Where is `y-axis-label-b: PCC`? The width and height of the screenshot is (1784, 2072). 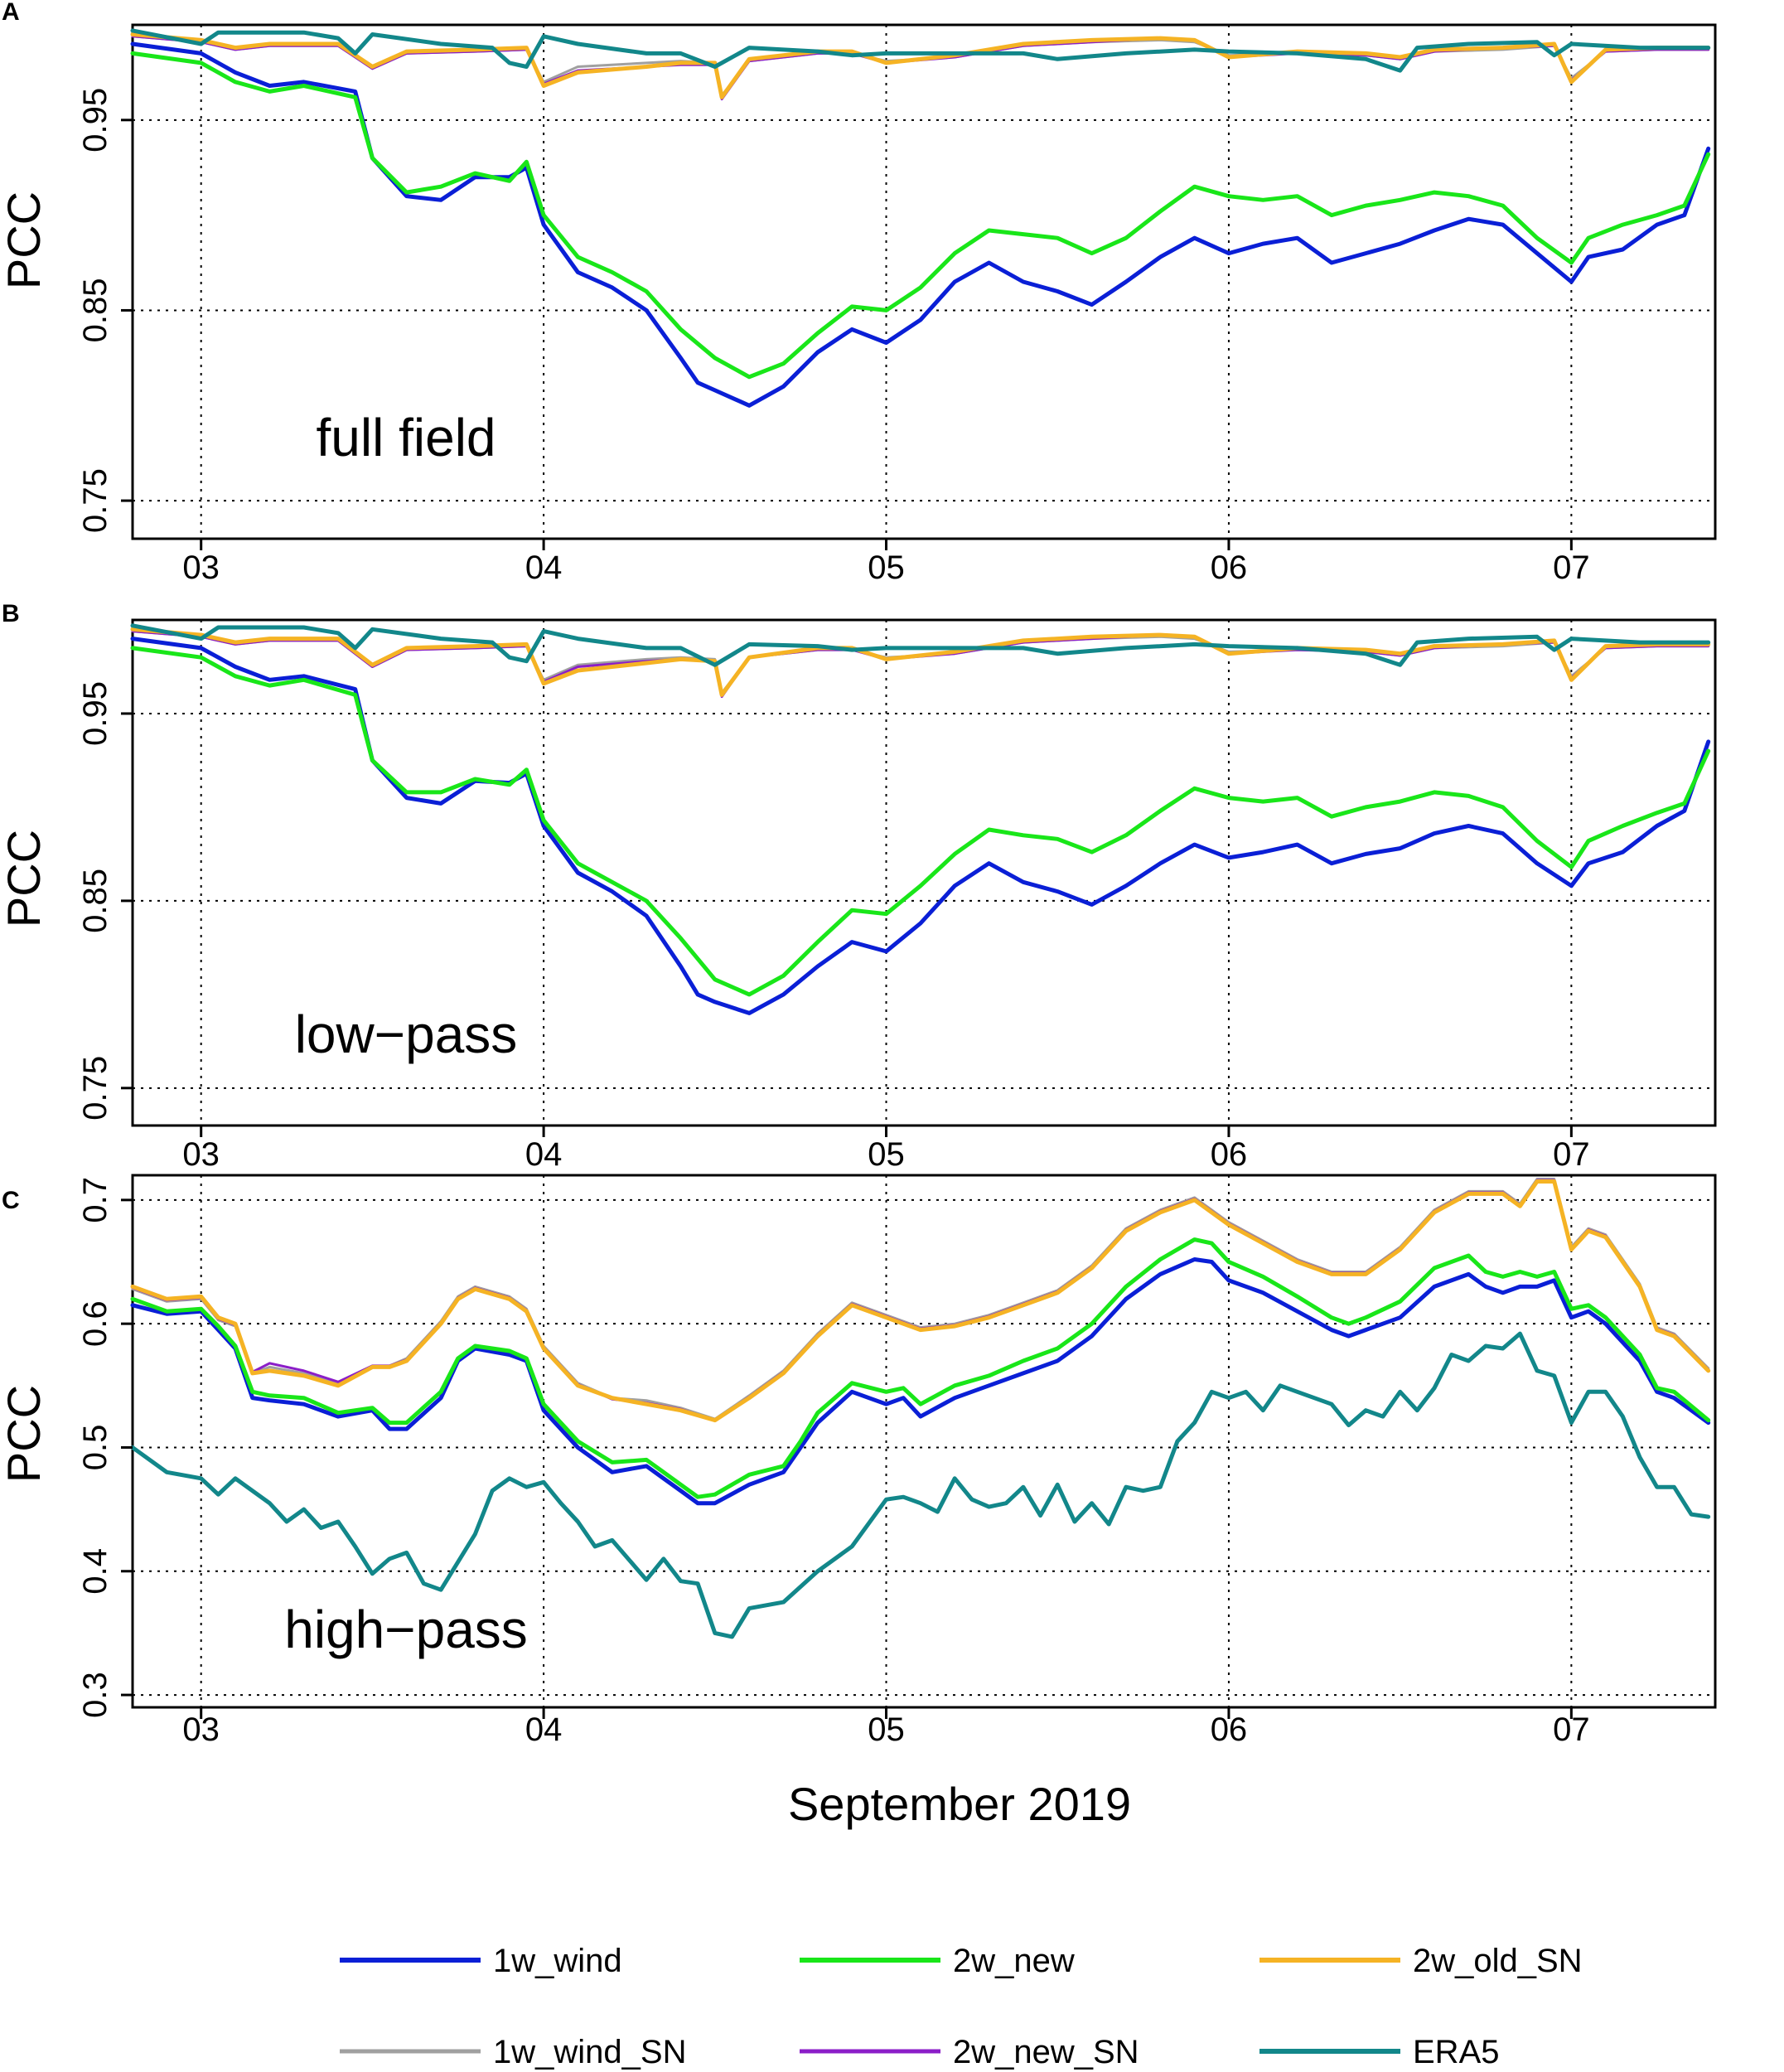
y-axis-label-b: PCC is located at coordinates (25, 878).